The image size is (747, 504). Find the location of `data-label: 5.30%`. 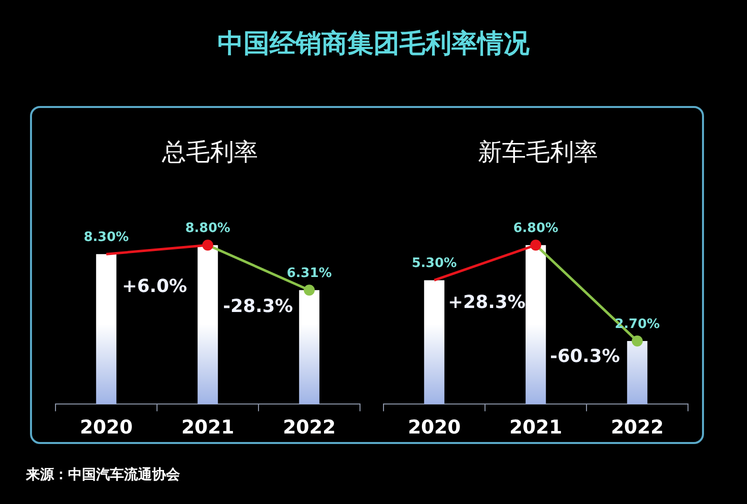

data-label: 5.30% is located at coordinates (434, 264).